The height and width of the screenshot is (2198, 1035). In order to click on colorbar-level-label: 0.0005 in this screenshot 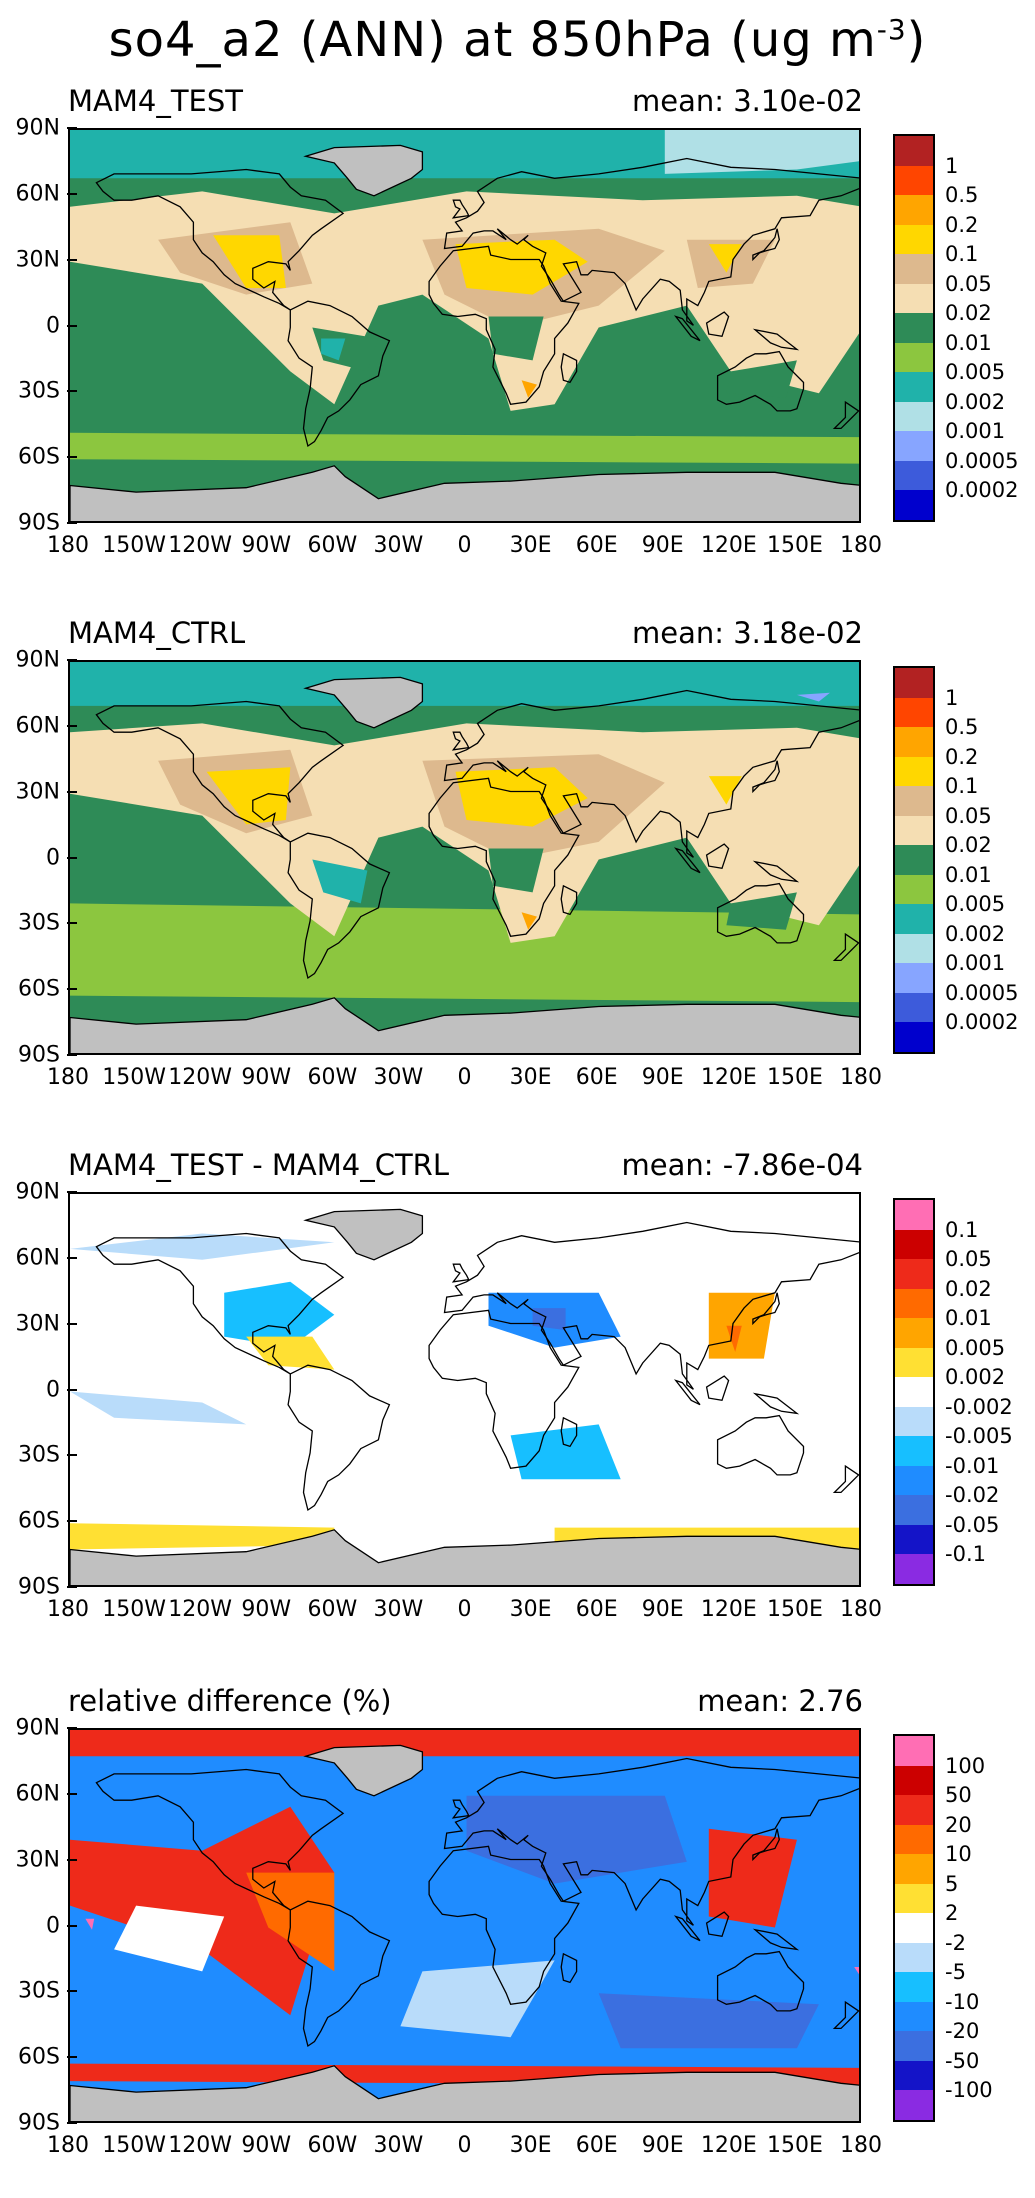, I will do `click(982, 992)`.